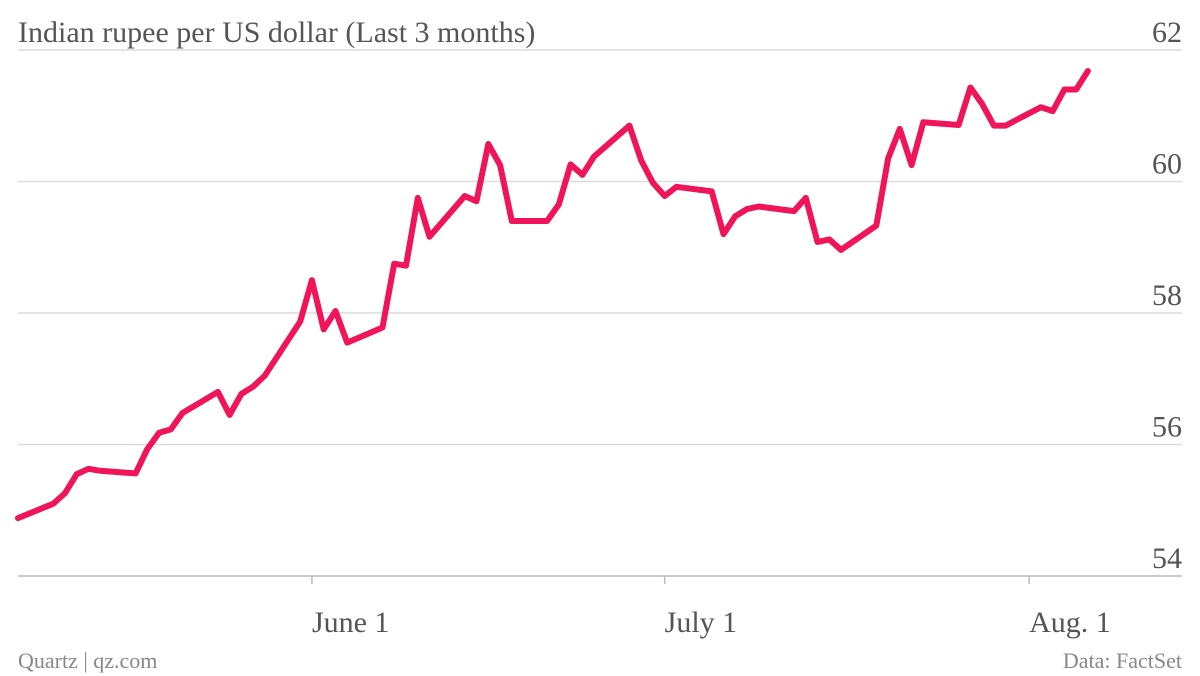 This screenshot has width=1200, height=676. What do you see at coordinates (1167, 164) in the screenshot?
I see `y-tick-label: 60` at bounding box center [1167, 164].